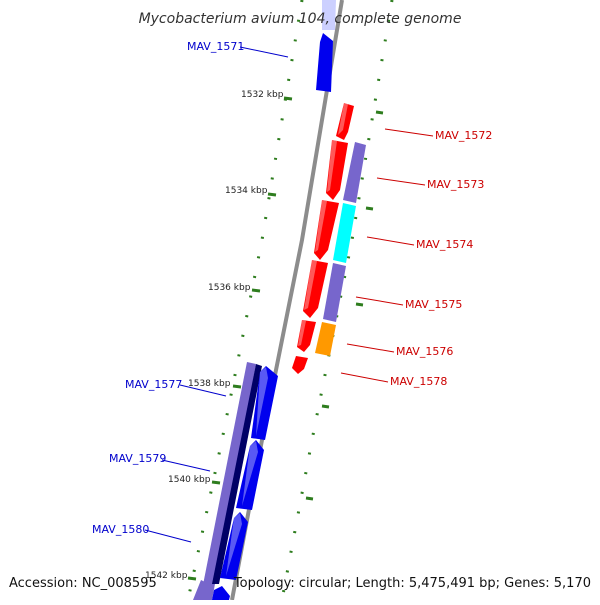  I want to click on gene-mav-1576-red, so click(306, 336).